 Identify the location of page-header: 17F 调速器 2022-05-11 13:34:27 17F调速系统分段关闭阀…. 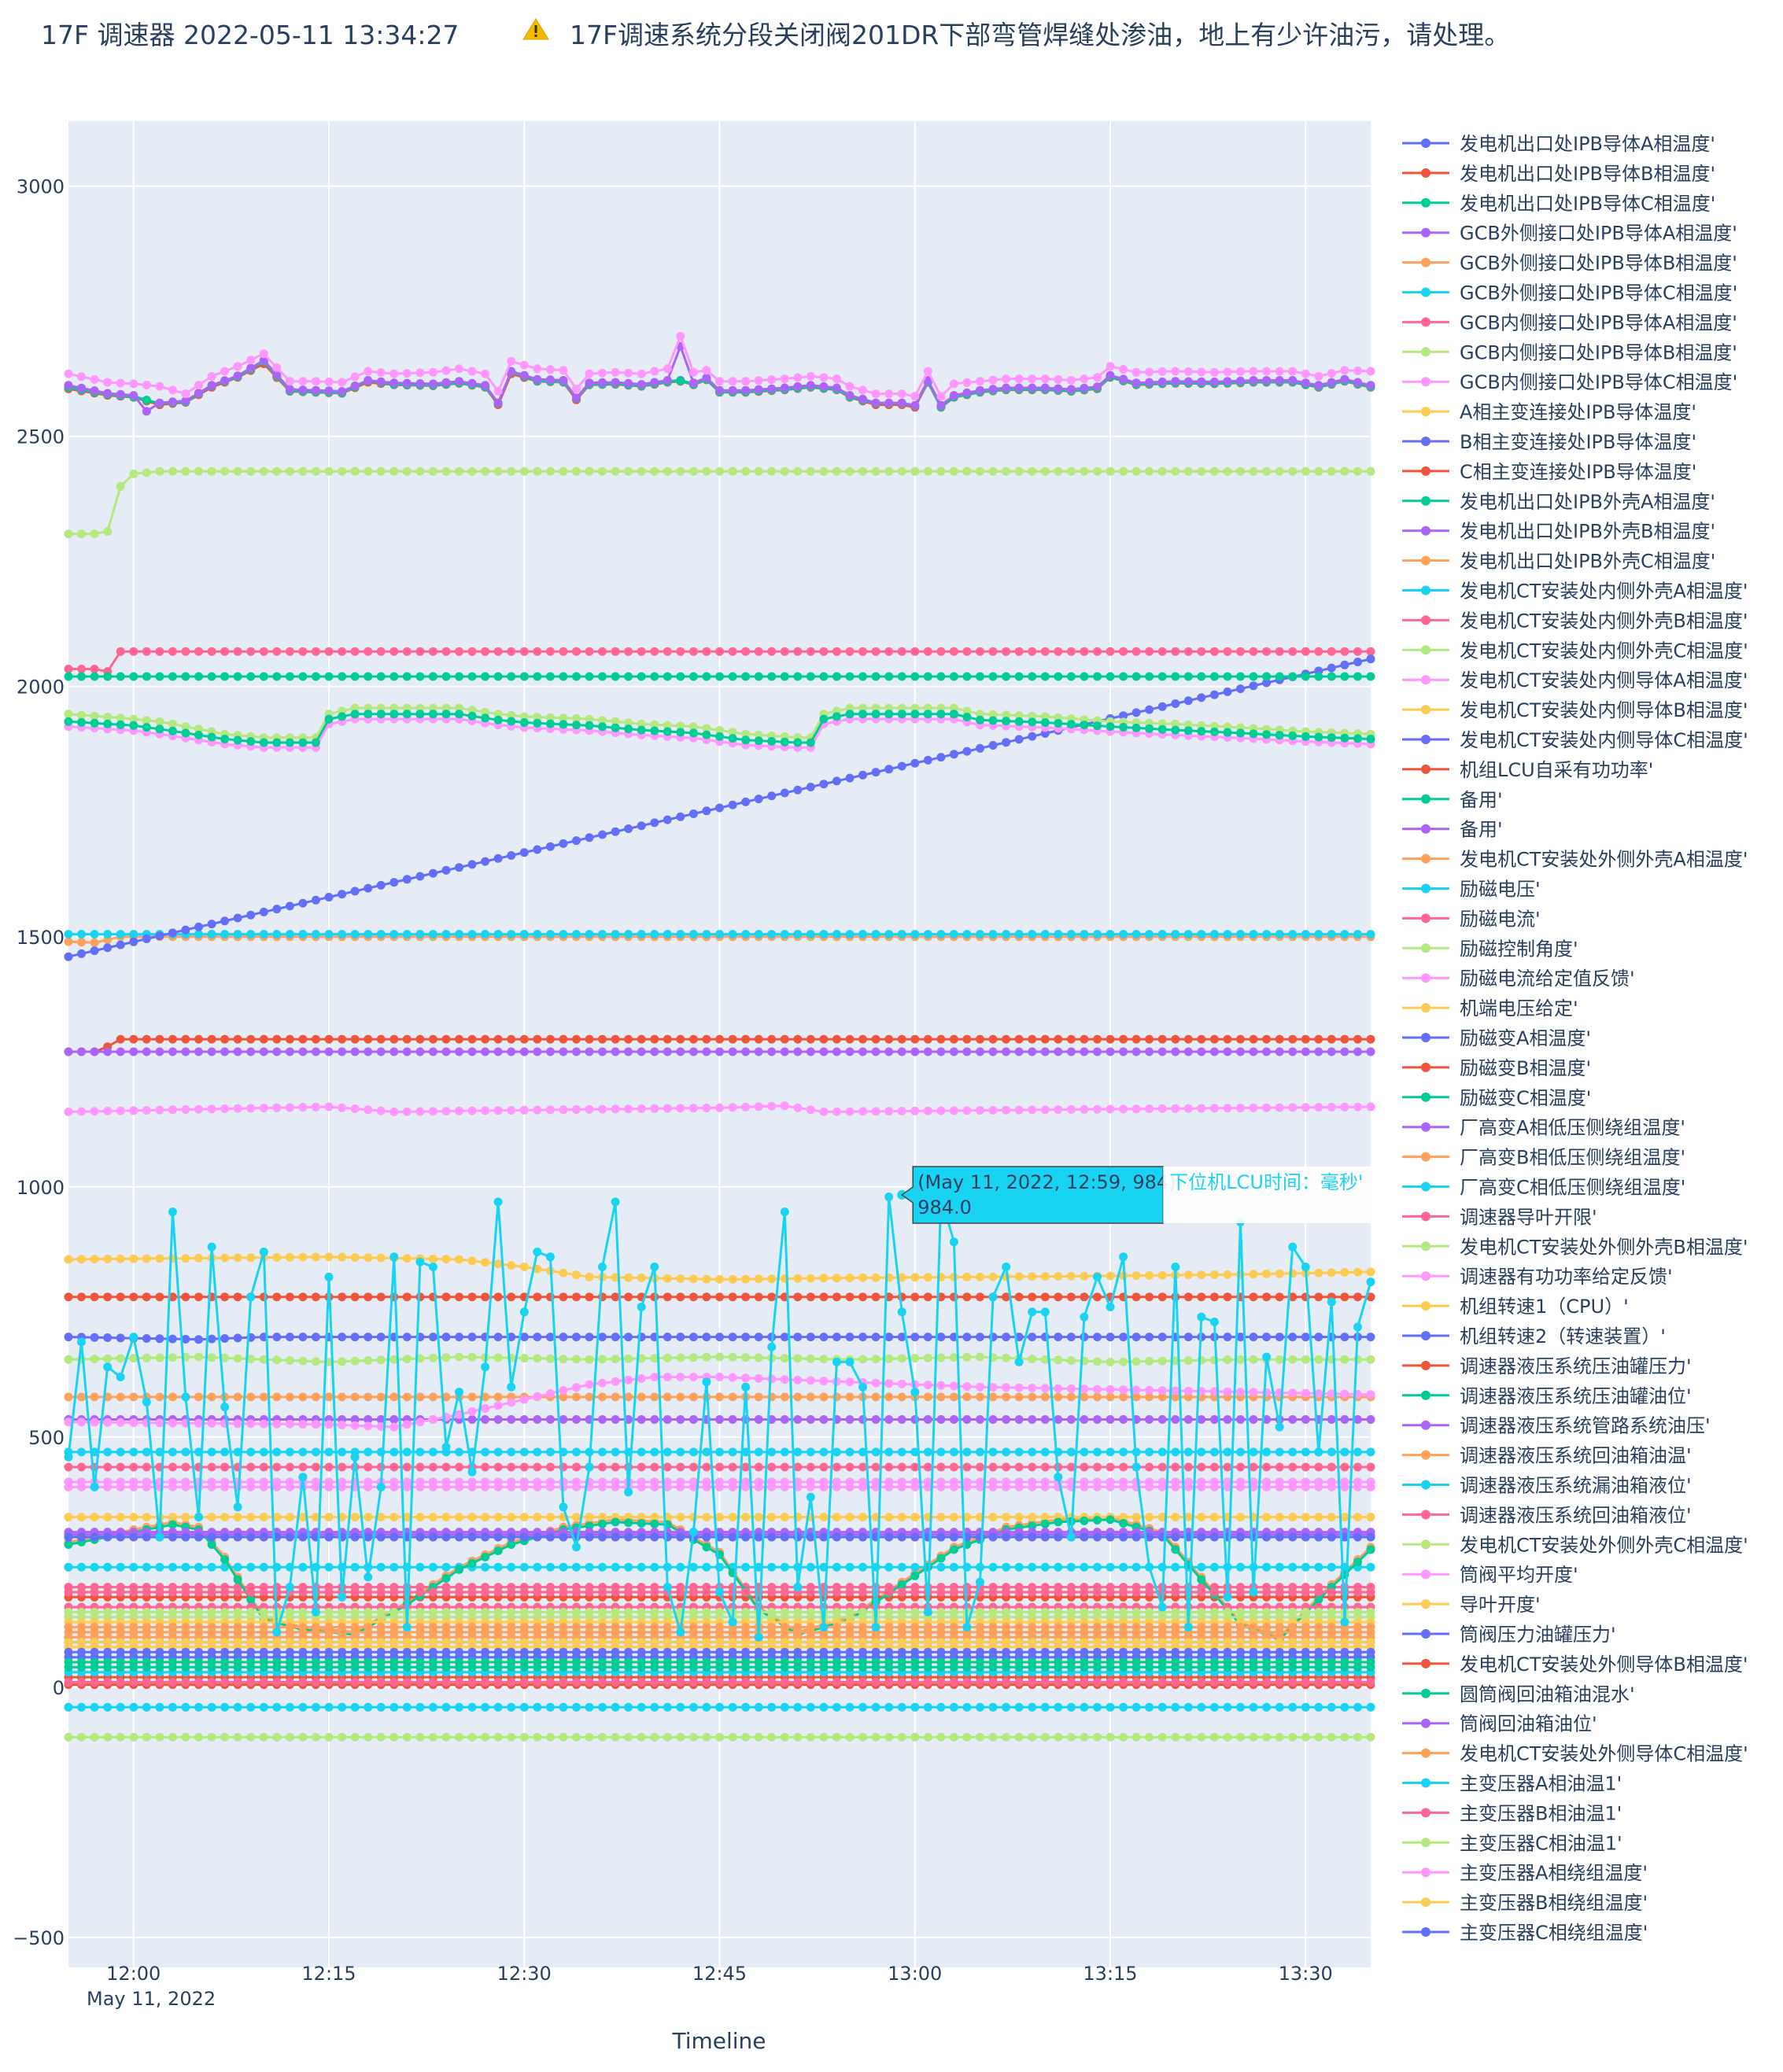
(891, 35).